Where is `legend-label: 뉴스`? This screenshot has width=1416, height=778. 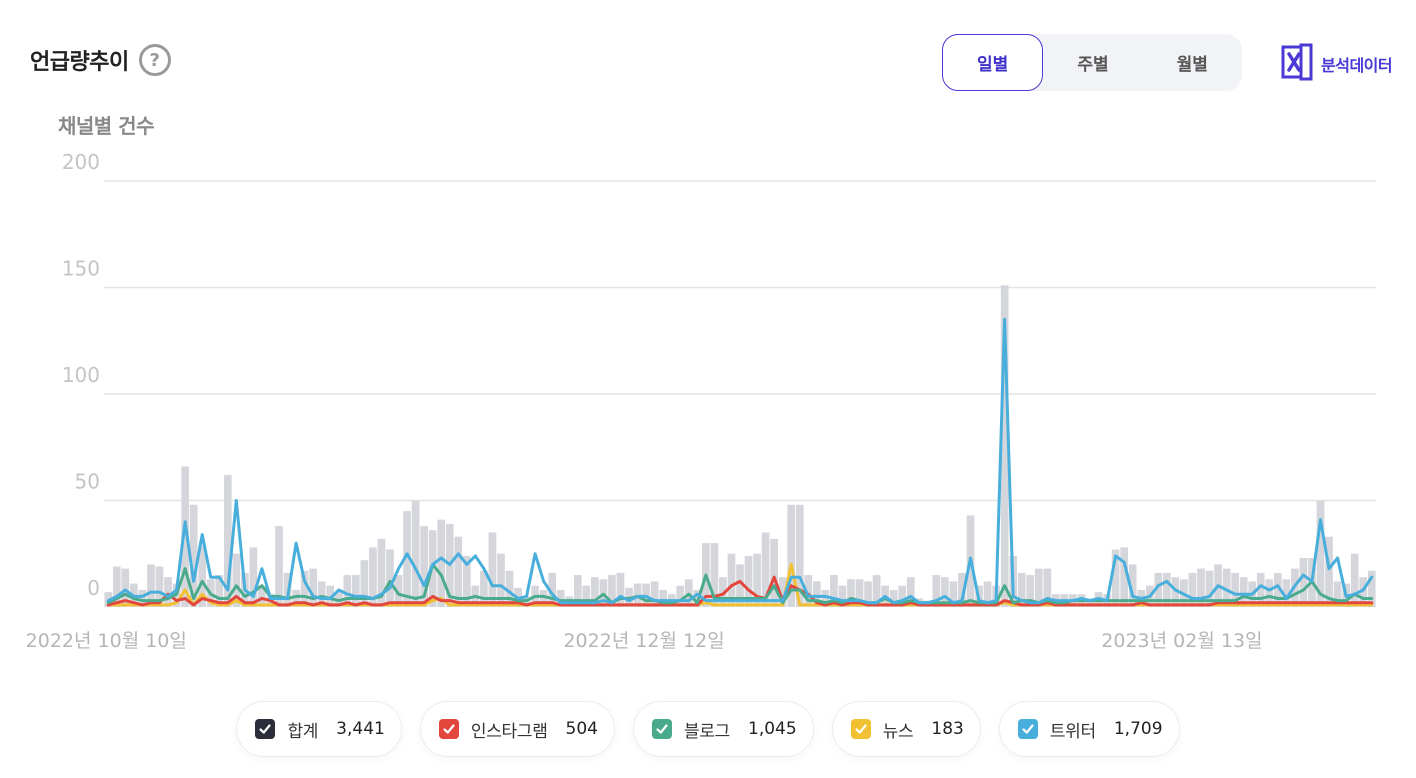
legend-label: 뉴스 is located at coordinates (898, 731).